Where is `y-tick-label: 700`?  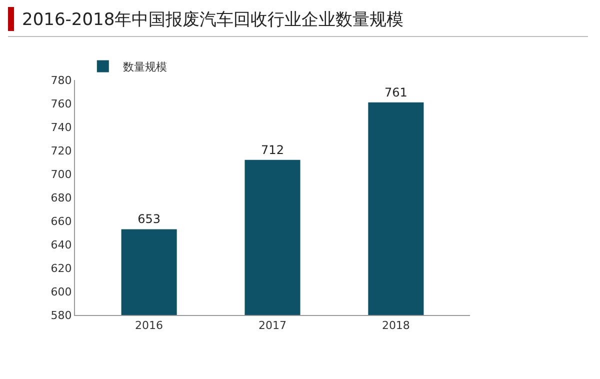 y-tick-label: 700 is located at coordinates (61, 174).